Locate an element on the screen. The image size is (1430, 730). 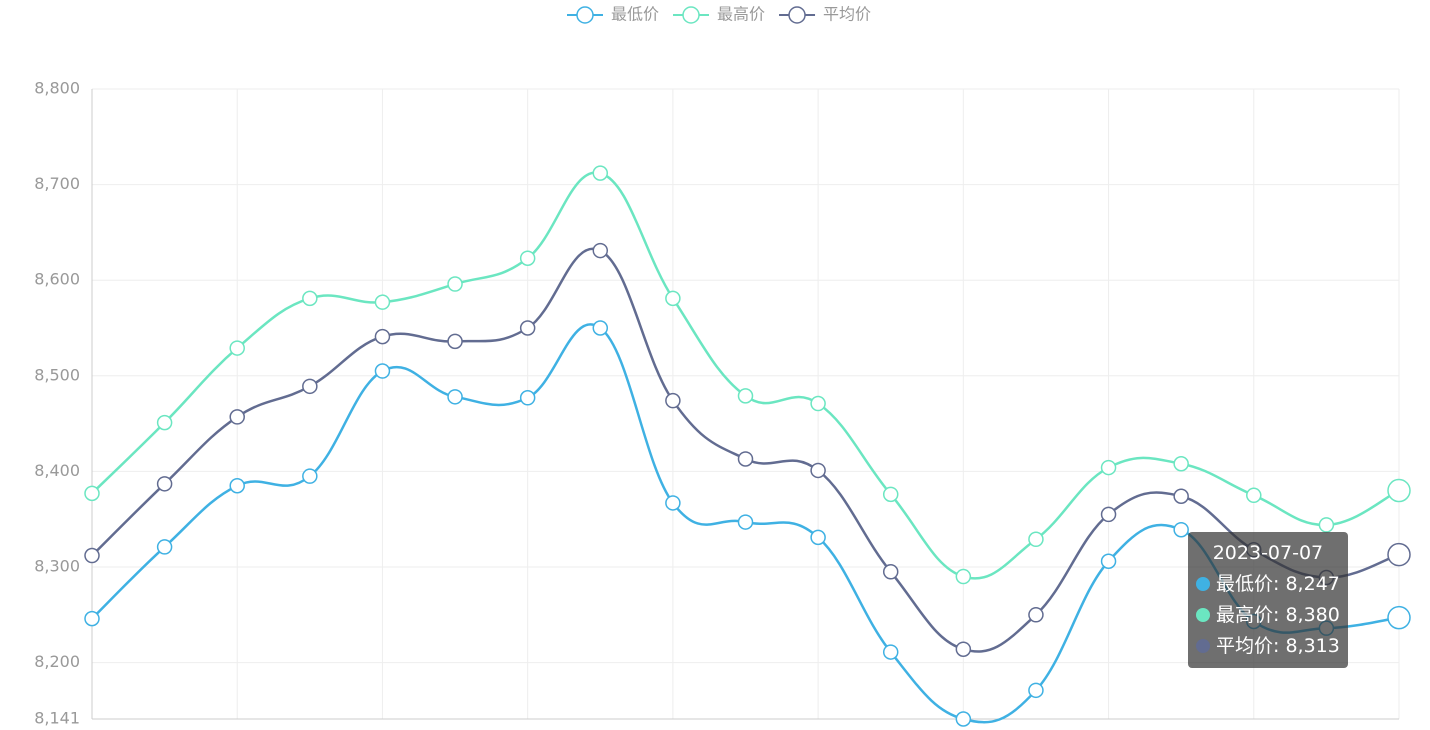
tooltip-name: 最低价 is located at coordinates (1245, 584).